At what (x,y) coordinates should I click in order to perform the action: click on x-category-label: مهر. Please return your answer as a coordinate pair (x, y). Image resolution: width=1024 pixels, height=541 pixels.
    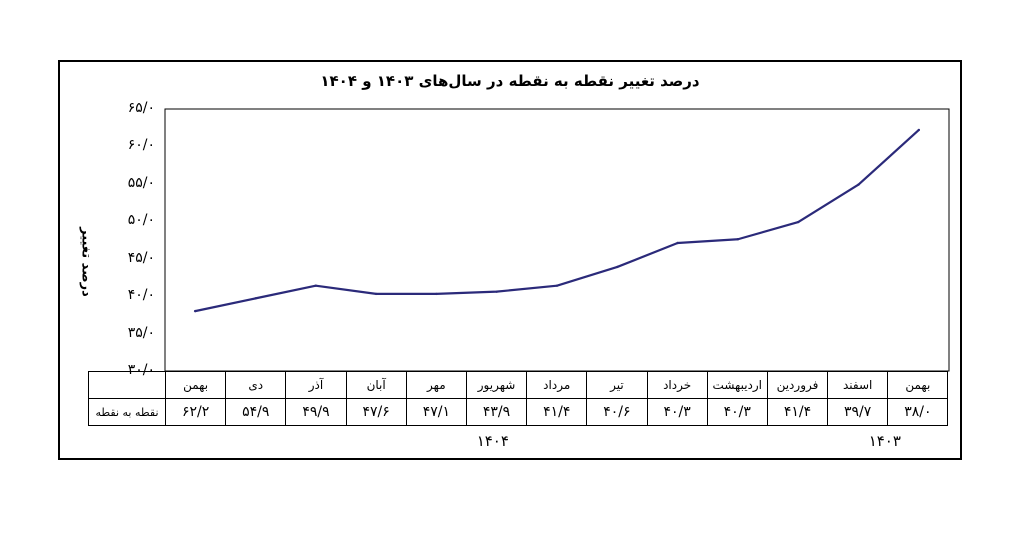
    Looking at the image, I should click on (436, 385).